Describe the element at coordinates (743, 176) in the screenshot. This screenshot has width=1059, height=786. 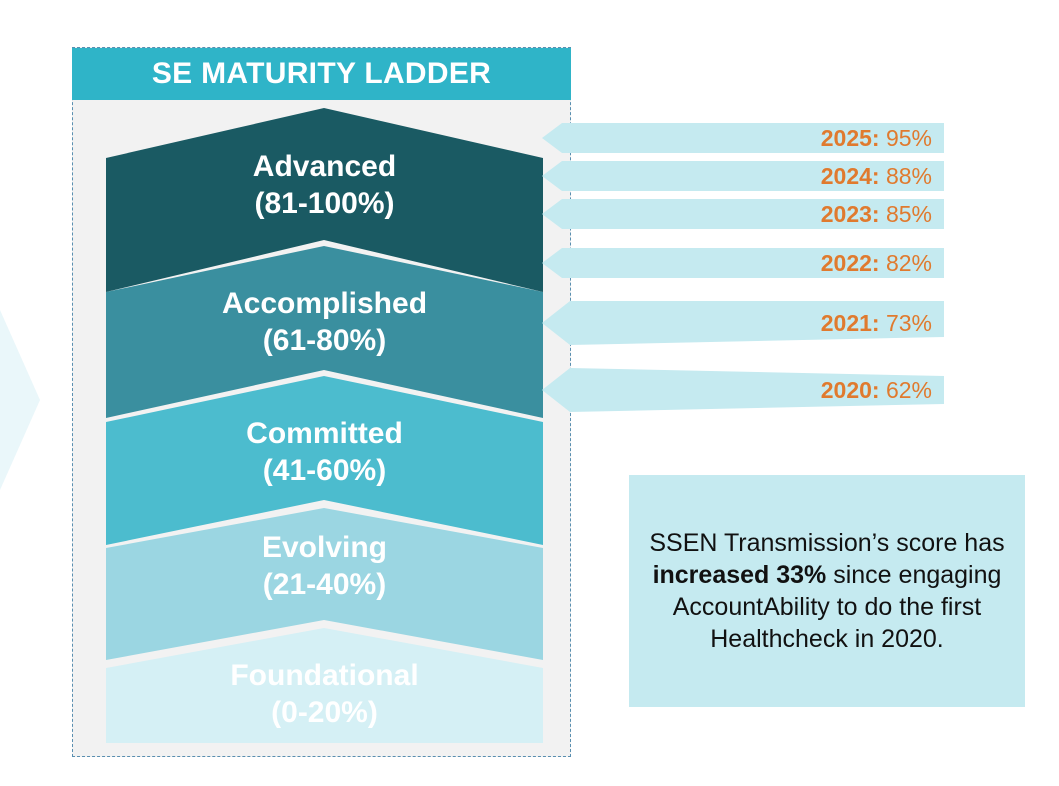
I see `score-arrow-2024` at that location.